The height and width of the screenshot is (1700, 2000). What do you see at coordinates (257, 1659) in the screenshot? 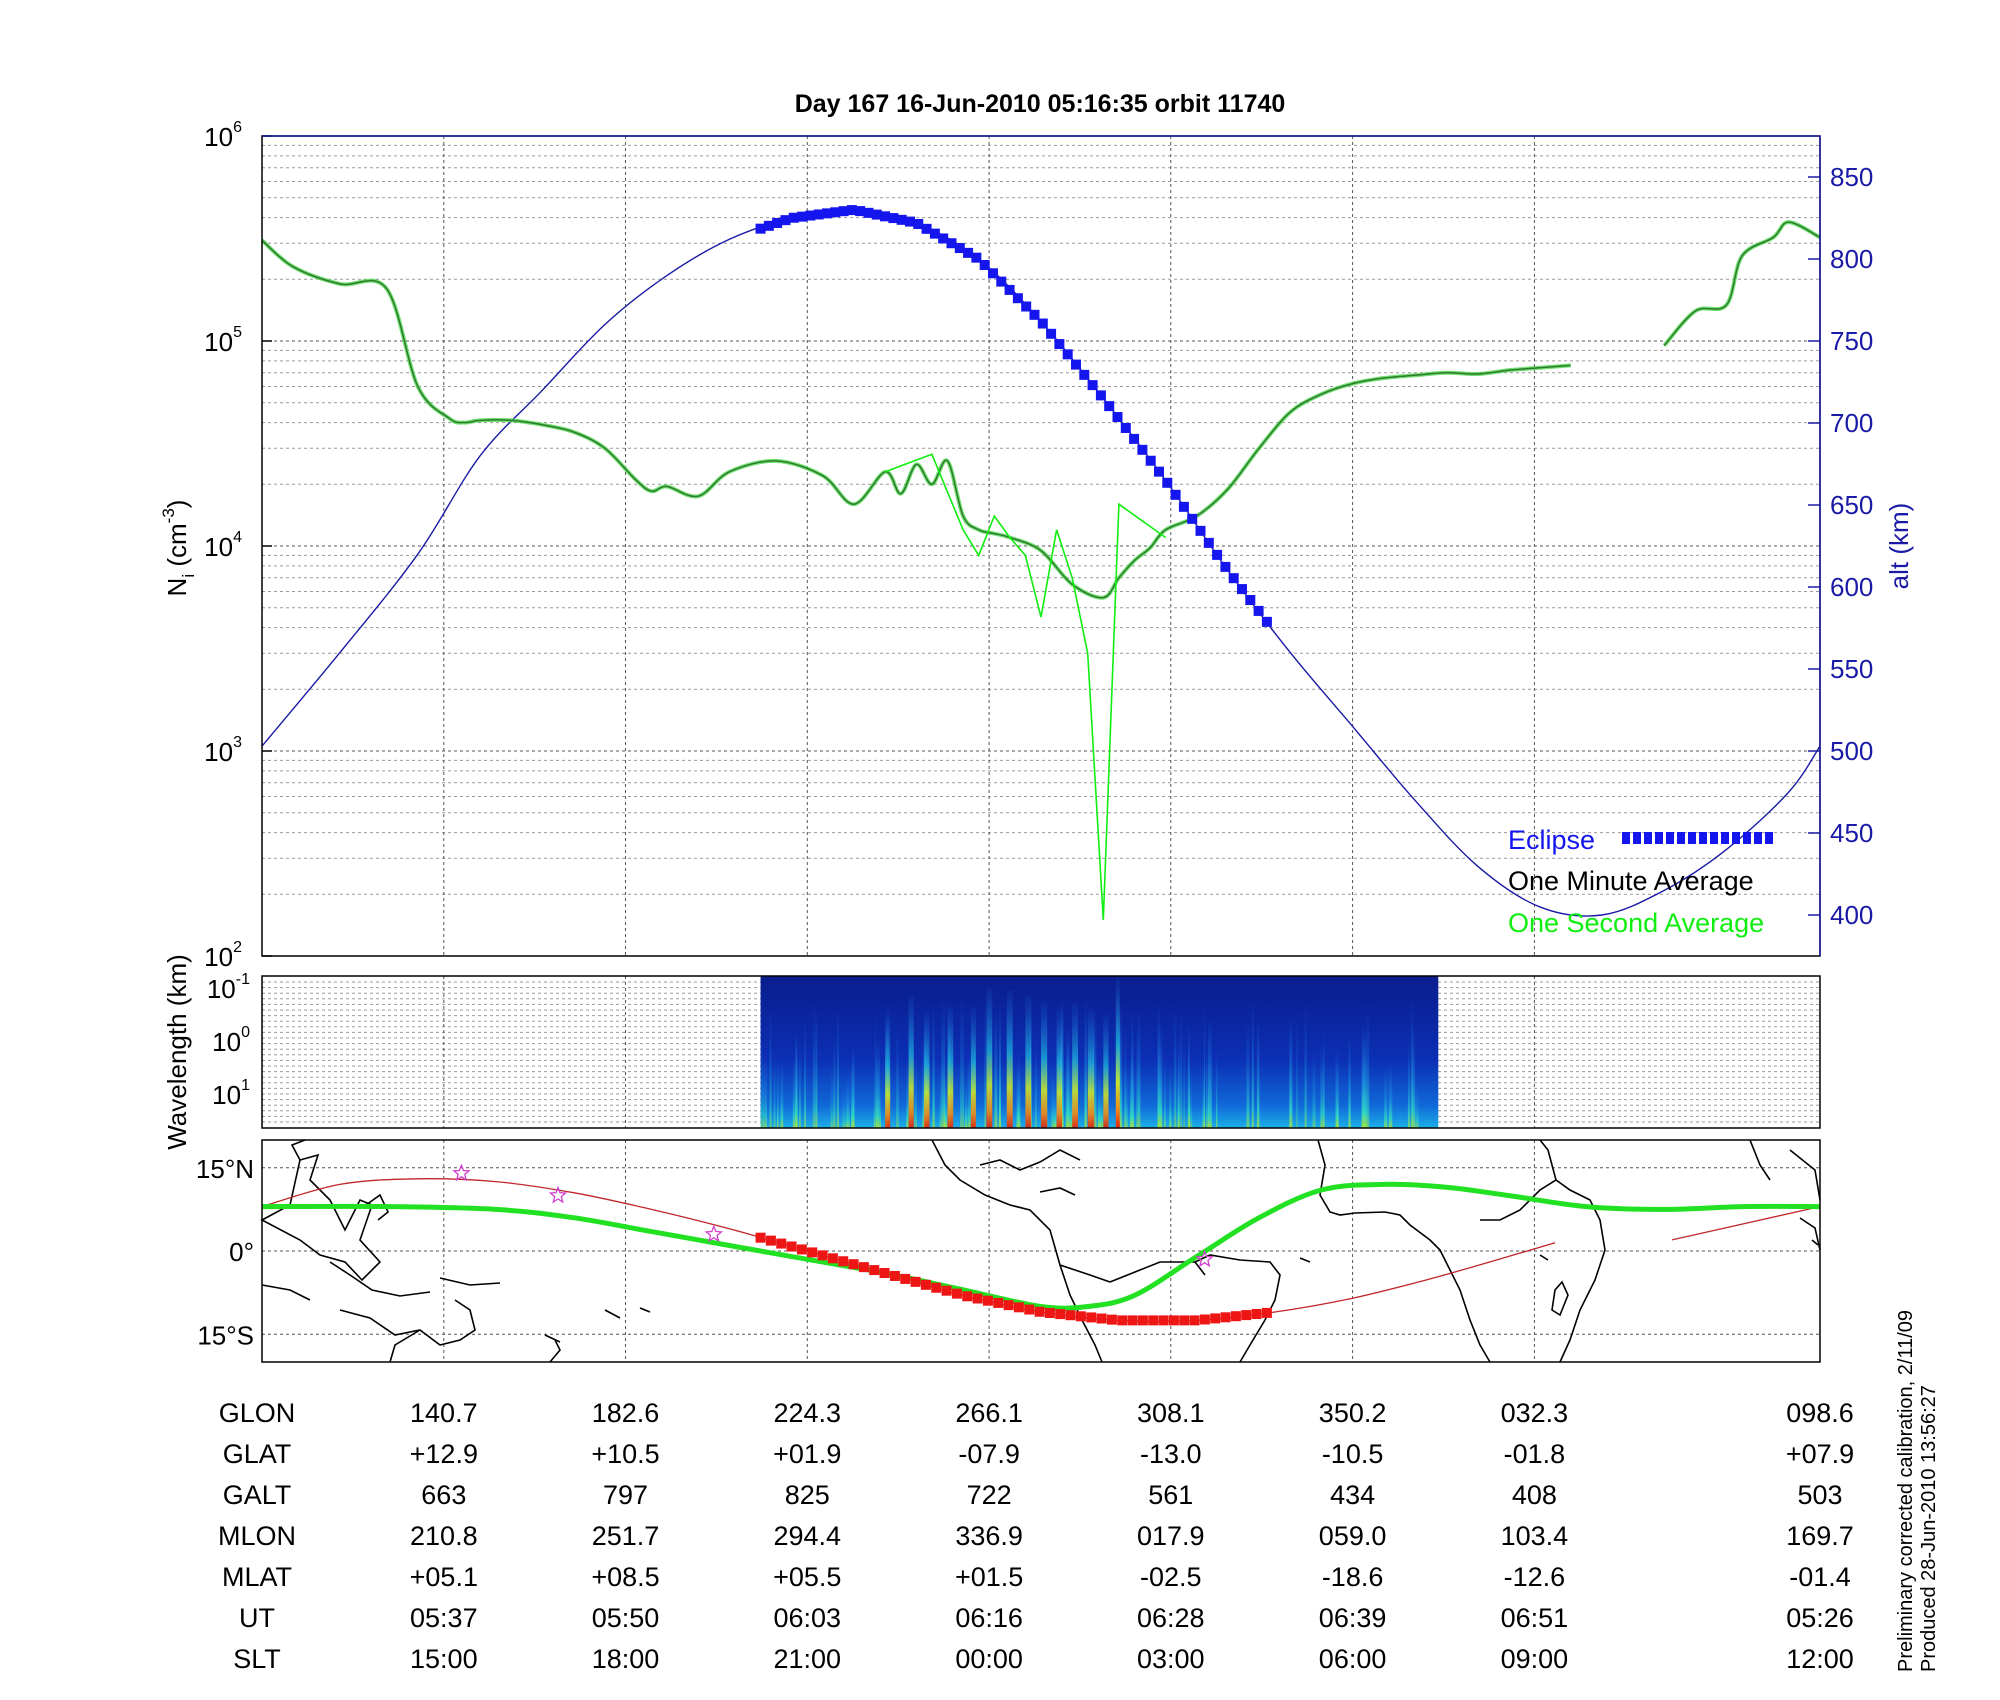
I see `table-row-label: SLT` at bounding box center [257, 1659].